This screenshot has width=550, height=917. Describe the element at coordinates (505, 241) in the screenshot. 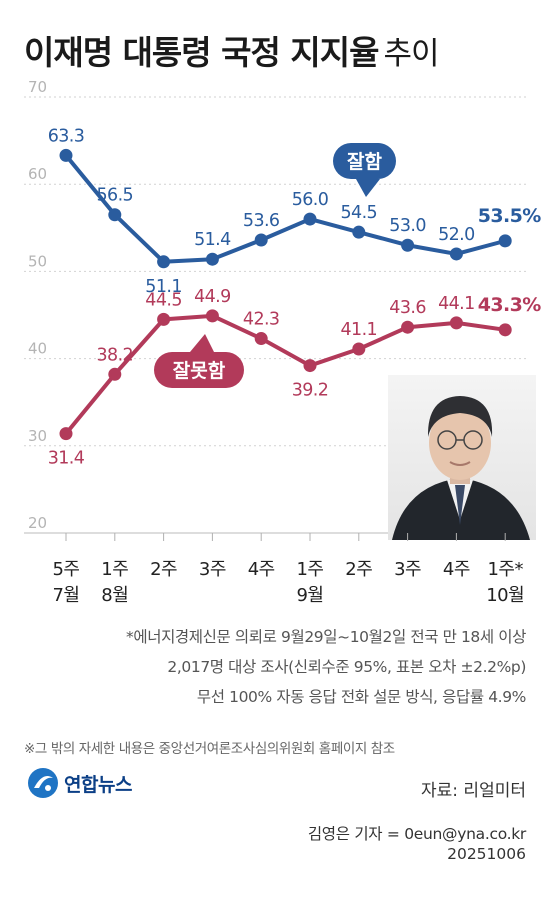

I see `point-잘함-9` at that location.